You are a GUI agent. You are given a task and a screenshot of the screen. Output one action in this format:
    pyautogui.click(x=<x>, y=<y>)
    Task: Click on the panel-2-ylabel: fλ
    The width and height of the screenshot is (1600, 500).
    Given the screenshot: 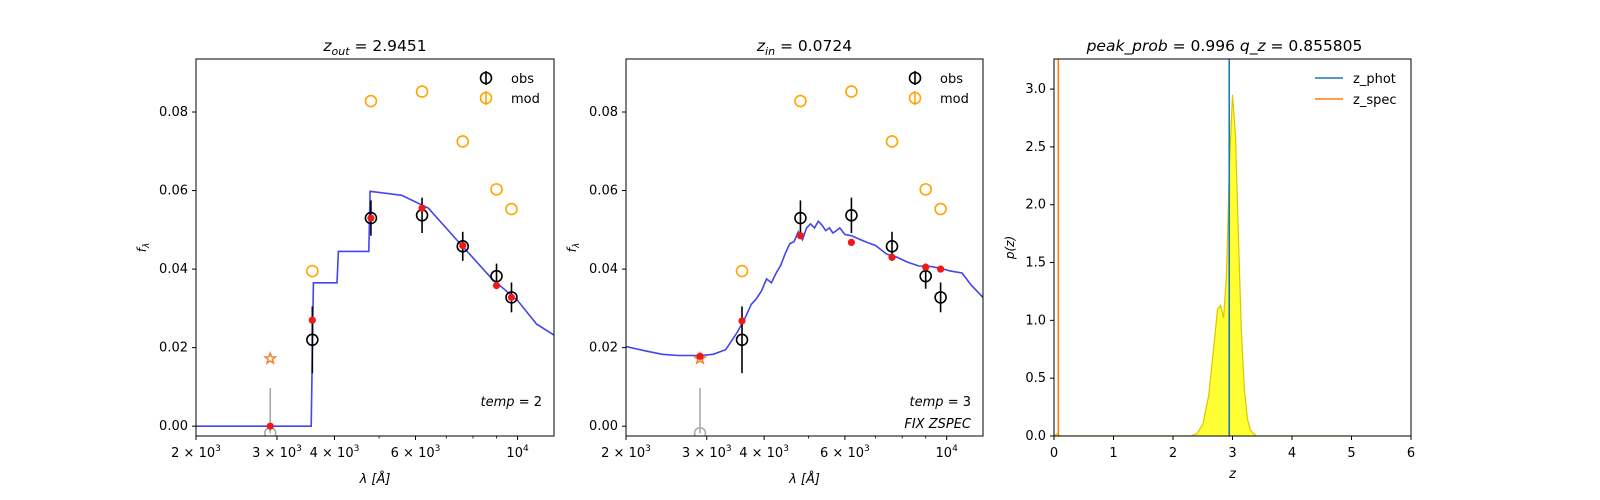 What is the action you would take?
    pyautogui.click(x=573, y=248)
    